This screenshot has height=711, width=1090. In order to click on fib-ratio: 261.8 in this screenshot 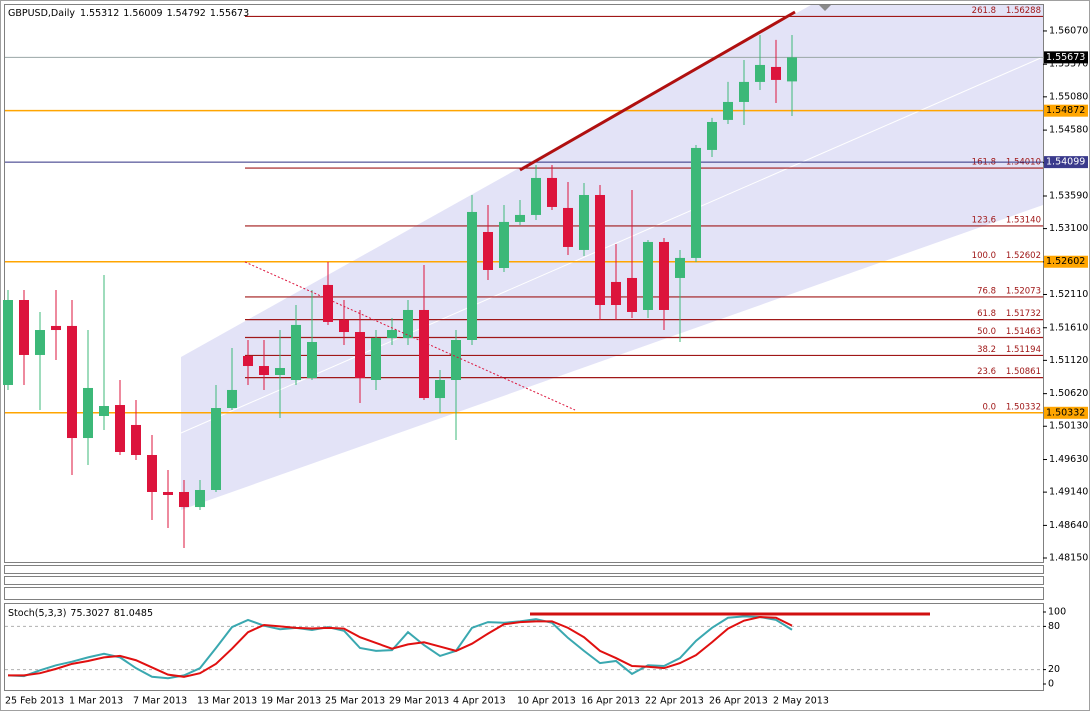, I will do `click(984, 11)`.